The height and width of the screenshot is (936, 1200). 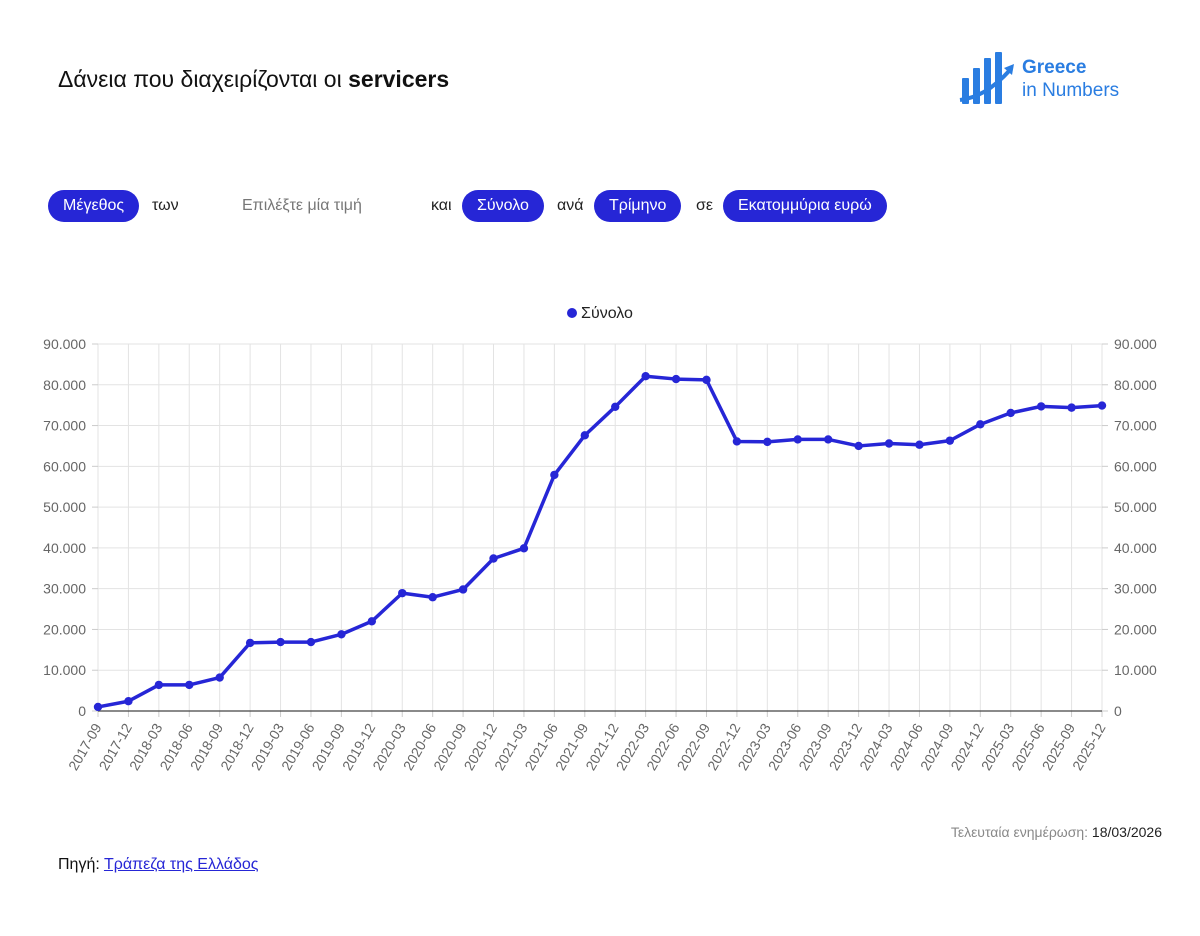 I want to click on logo-line2: in Numbers, so click(x=1071, y=90).